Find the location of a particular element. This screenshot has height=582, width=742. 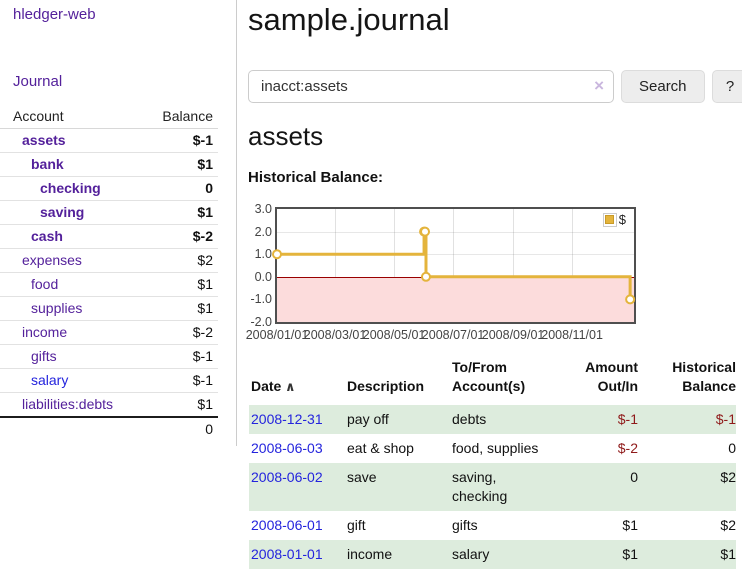

register-accounts-cell: salary is located at coordinates (504, 554).